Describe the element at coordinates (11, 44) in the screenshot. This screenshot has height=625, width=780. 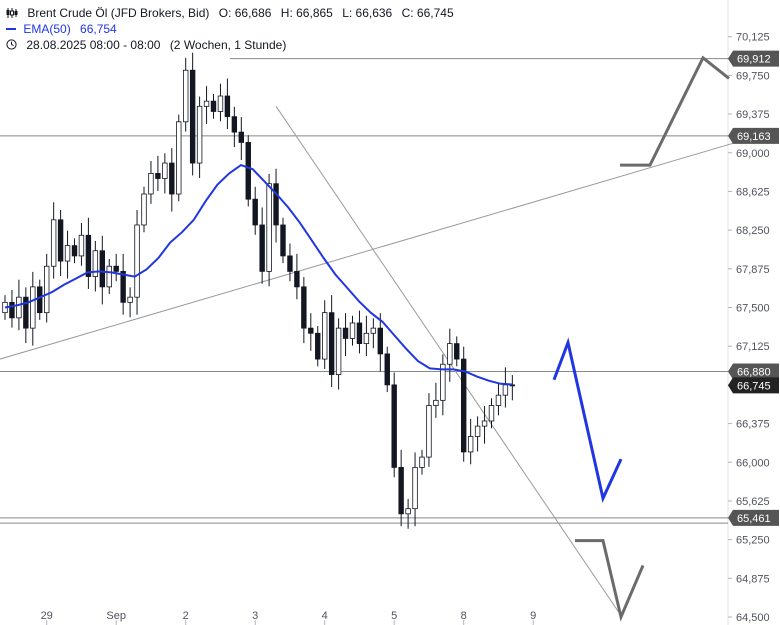
I see `clock-icon` at that location.